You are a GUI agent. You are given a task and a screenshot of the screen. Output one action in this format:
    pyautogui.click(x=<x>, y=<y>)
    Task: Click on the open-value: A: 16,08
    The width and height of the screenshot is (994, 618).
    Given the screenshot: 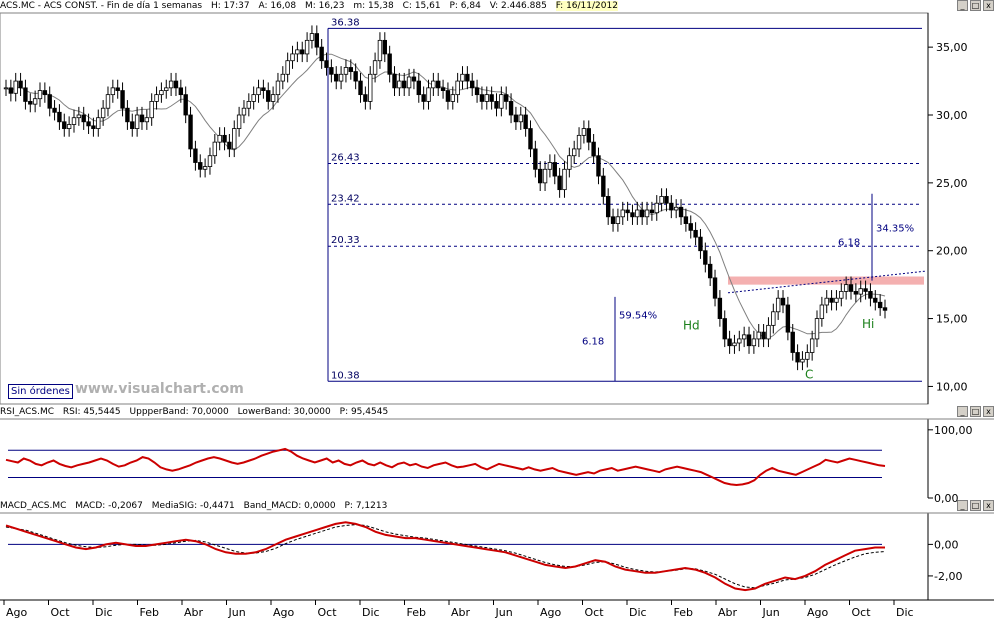 What is the action you would take?
    pyautogui.click(x=277, y=6)
    